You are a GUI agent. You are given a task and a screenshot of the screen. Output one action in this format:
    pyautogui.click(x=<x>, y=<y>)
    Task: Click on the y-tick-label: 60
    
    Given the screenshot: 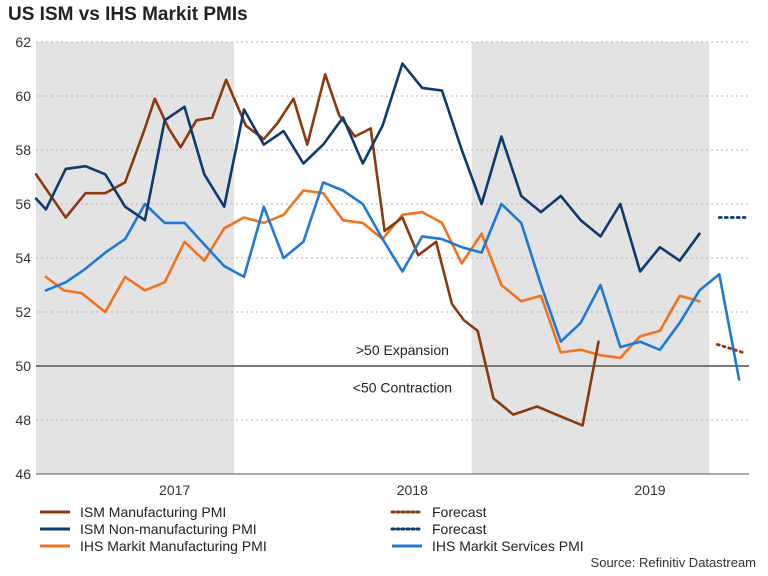 What is the action you would take?
    pyautogui.click(x=23, y=96)
    